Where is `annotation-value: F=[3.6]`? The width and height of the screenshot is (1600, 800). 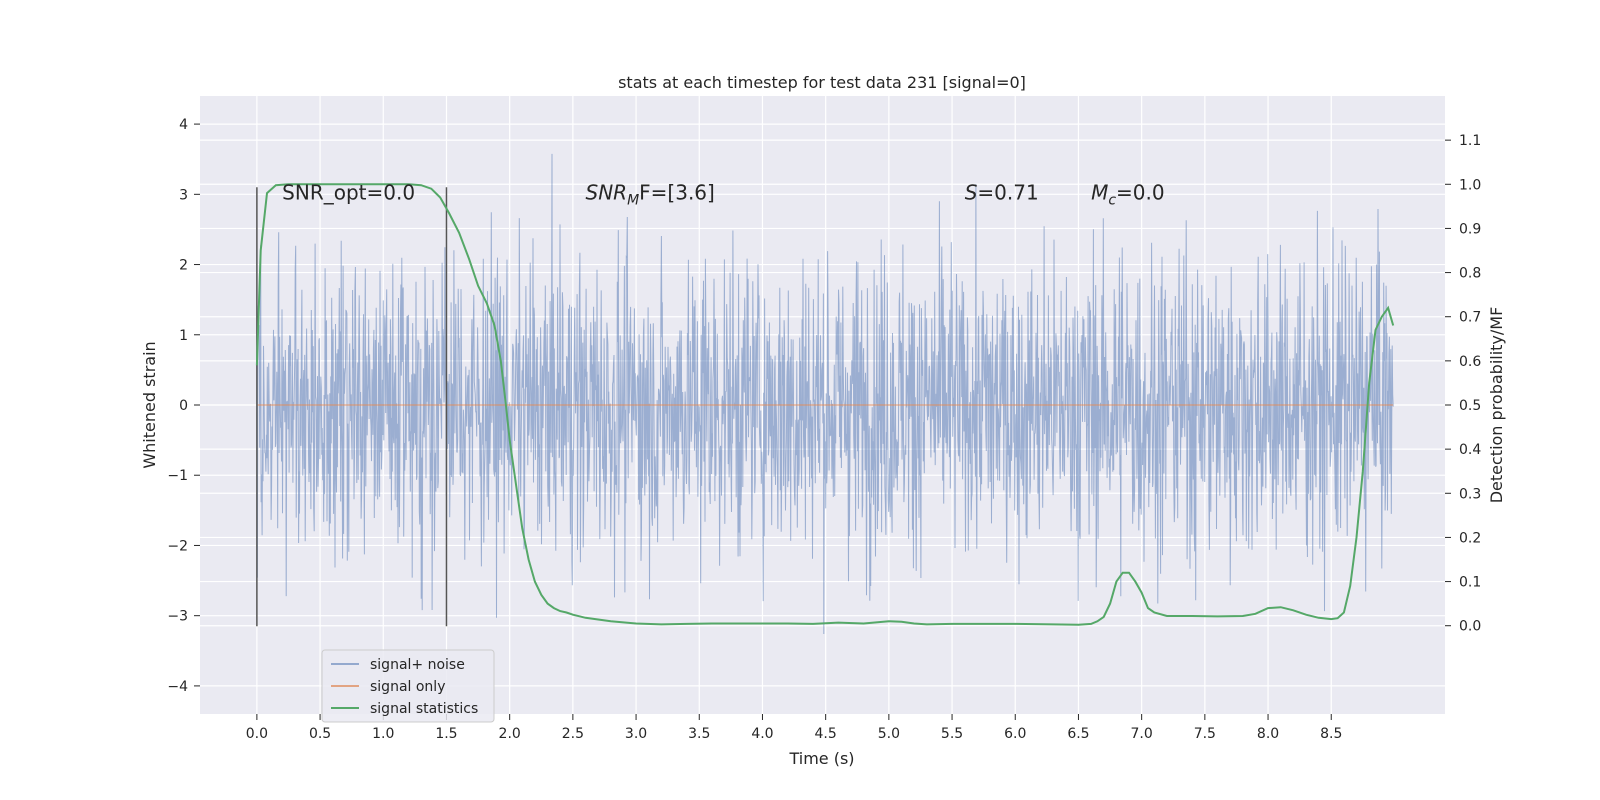
annotation-value: F=[3.6] is located at coordinates (677, 192).